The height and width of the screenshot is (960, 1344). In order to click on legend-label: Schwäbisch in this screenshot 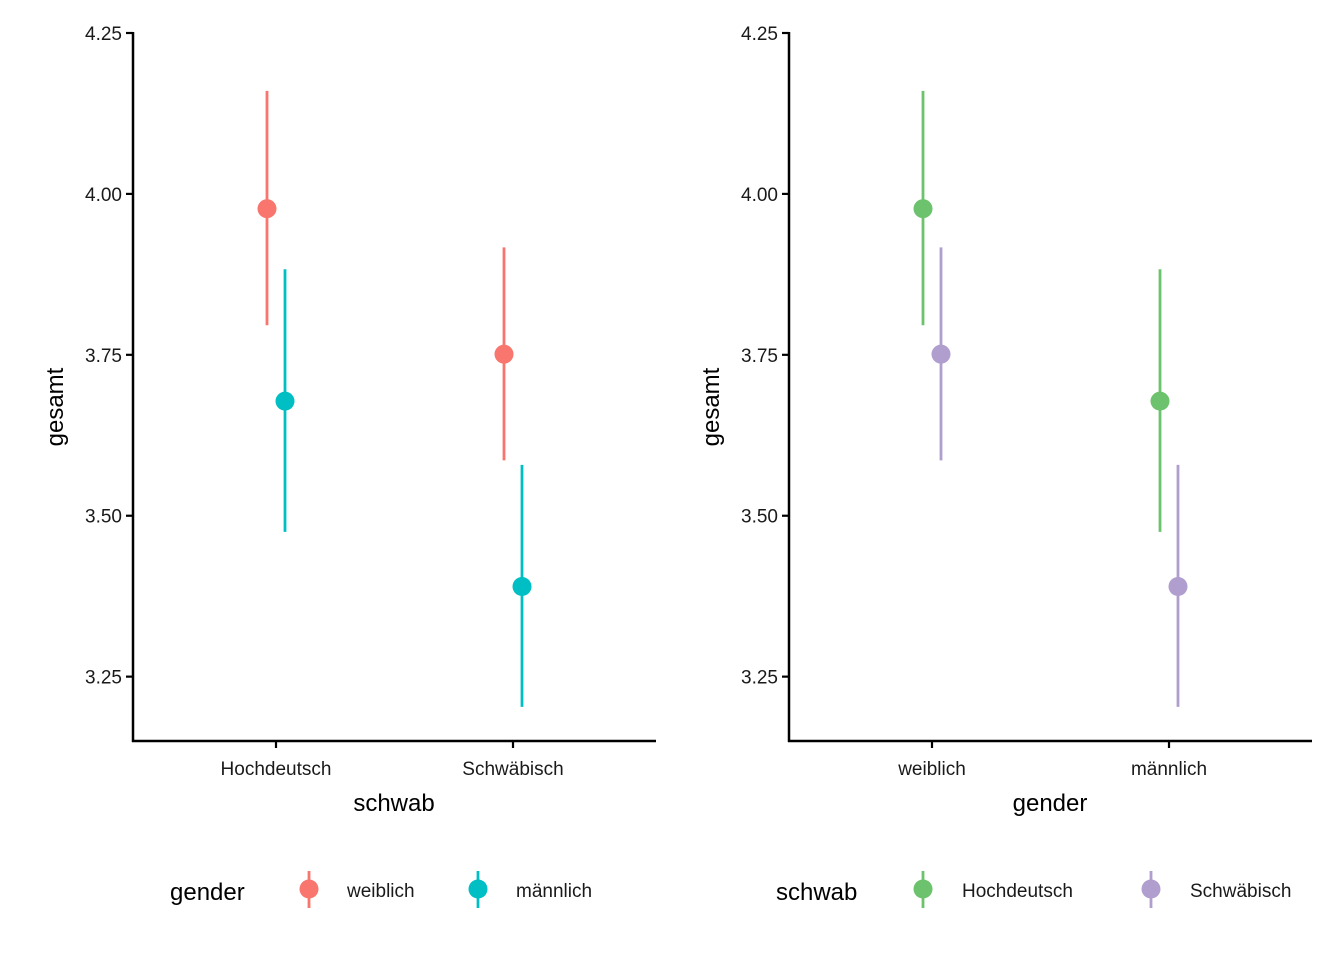, I will do `click(1240, 891)`.